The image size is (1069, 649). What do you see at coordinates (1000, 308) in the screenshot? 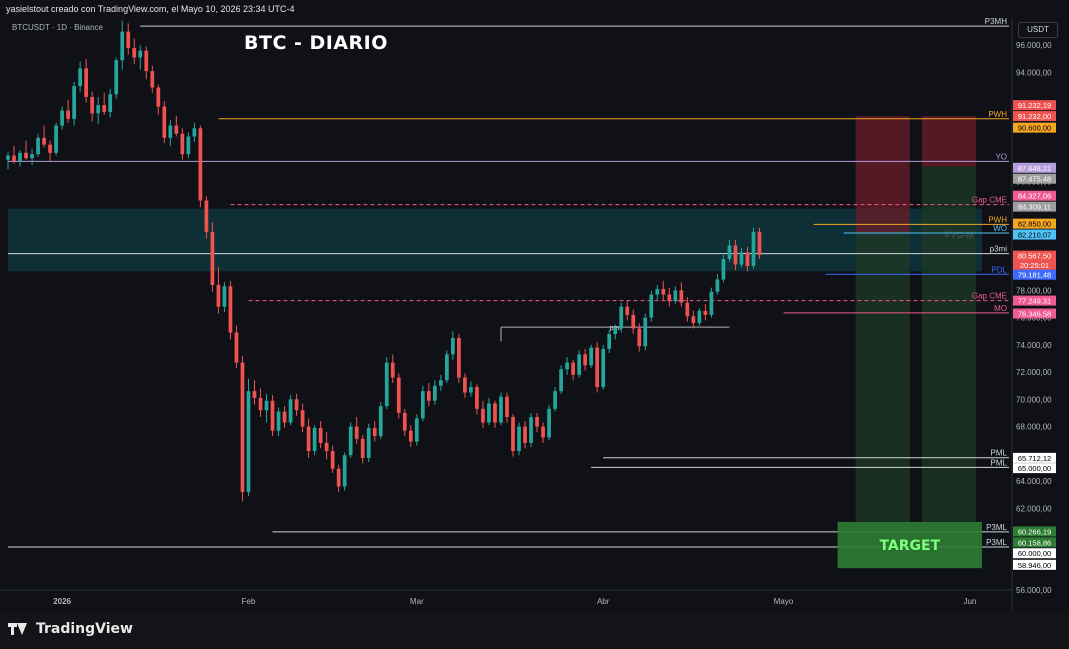
I see `level-label-10: MO` at bounding box center [1000, 308].